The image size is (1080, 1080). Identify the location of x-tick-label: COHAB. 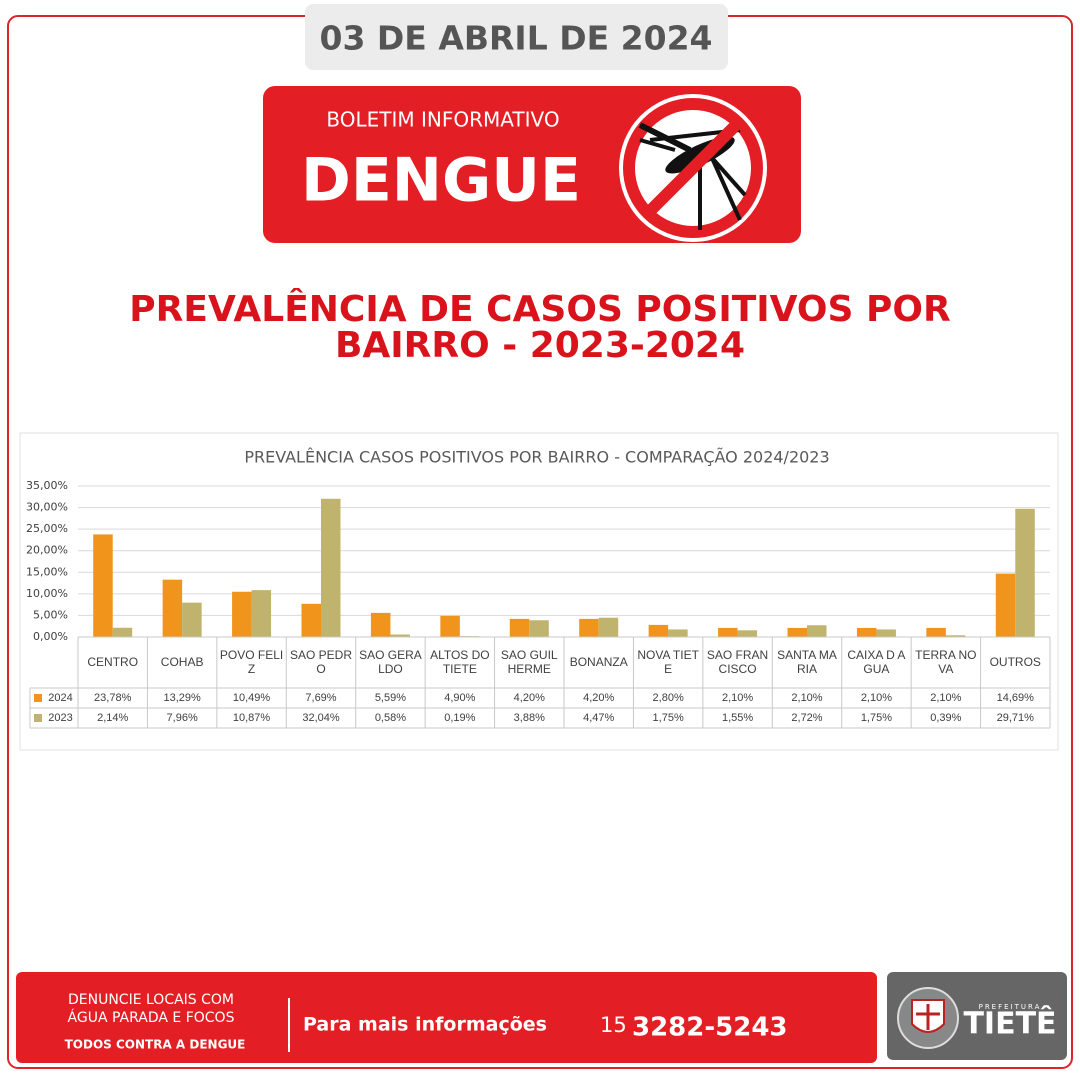
(182, 661).